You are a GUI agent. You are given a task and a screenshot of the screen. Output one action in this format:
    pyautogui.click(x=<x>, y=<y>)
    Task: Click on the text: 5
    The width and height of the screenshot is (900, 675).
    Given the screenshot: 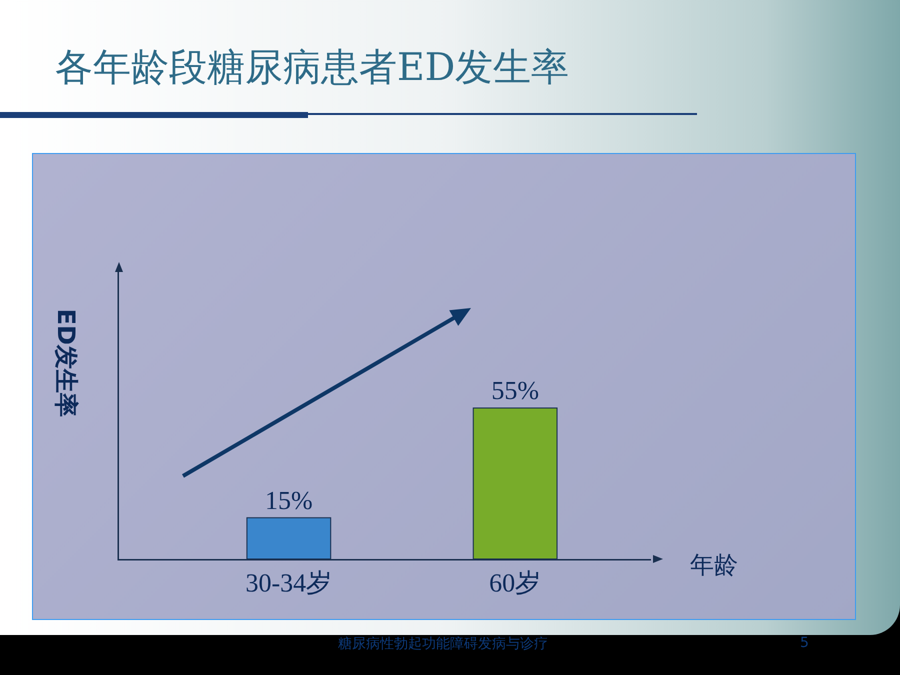 What is the action you would take?
    pyautogui.click(x=804, y=643)
    